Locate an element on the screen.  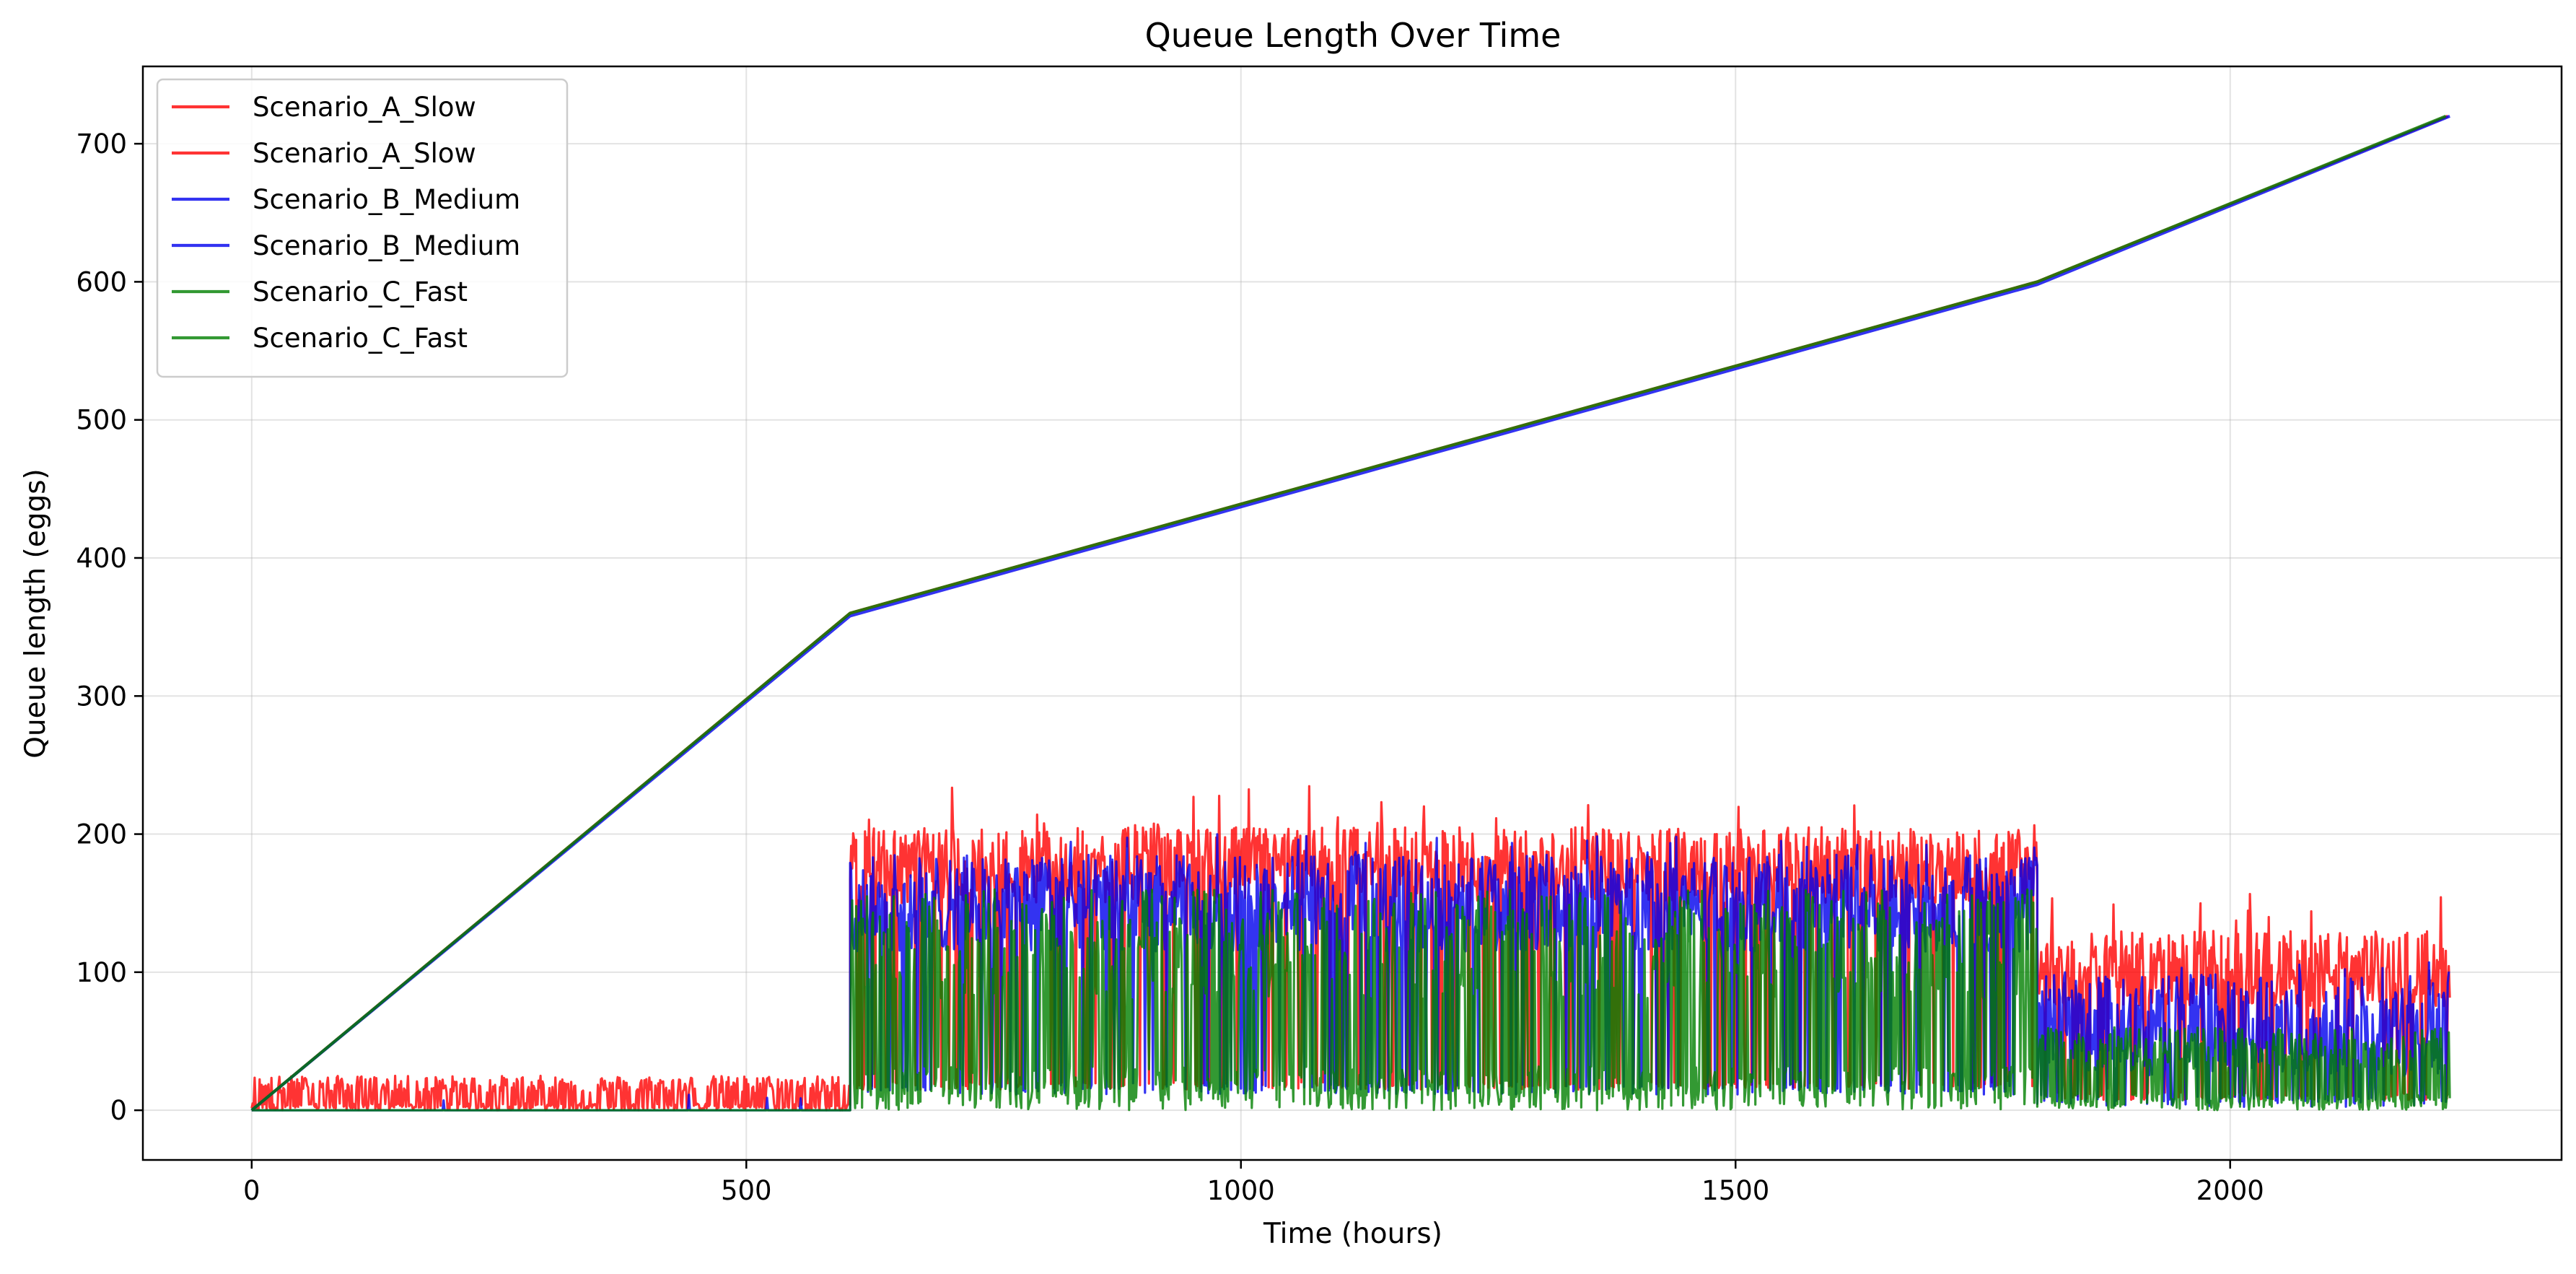
y-tick-label: 700 is located at coordinates (101, 144).